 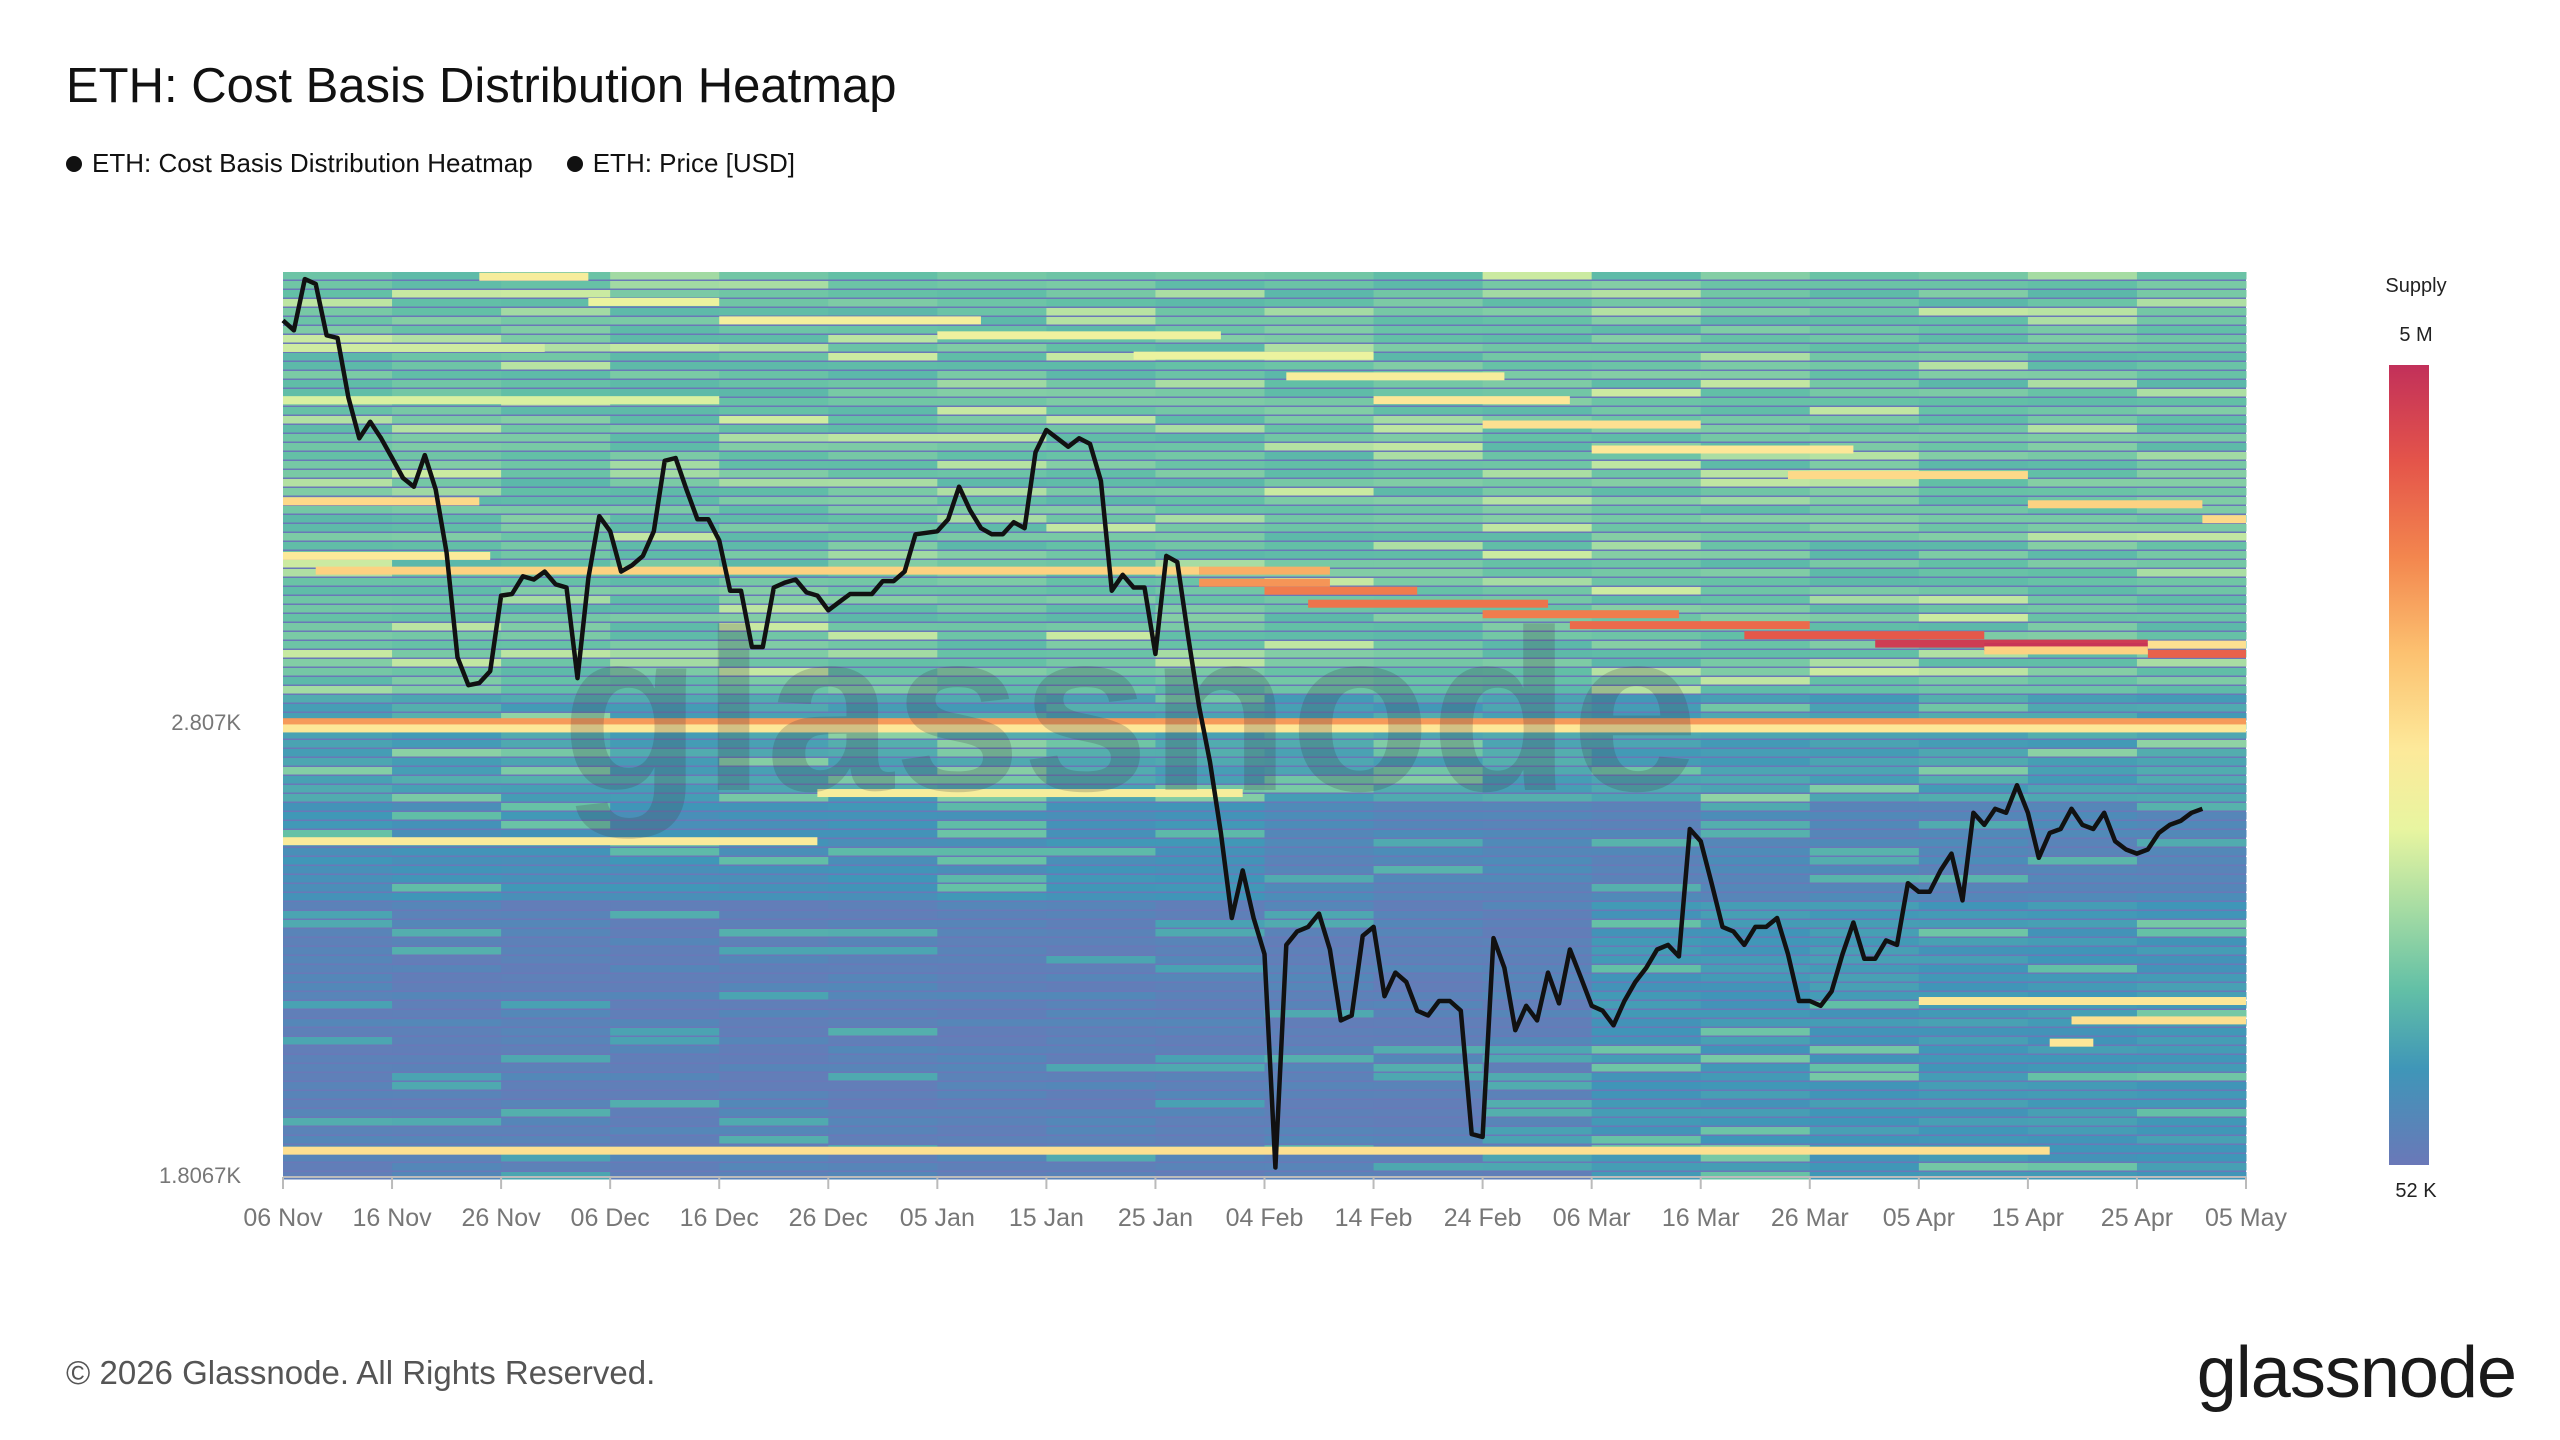 What do you see at coordinates (2416, 1191) in the screenshot?
I see `colorbar-min-label: 52 K` at bounding box center [2416, 1191].